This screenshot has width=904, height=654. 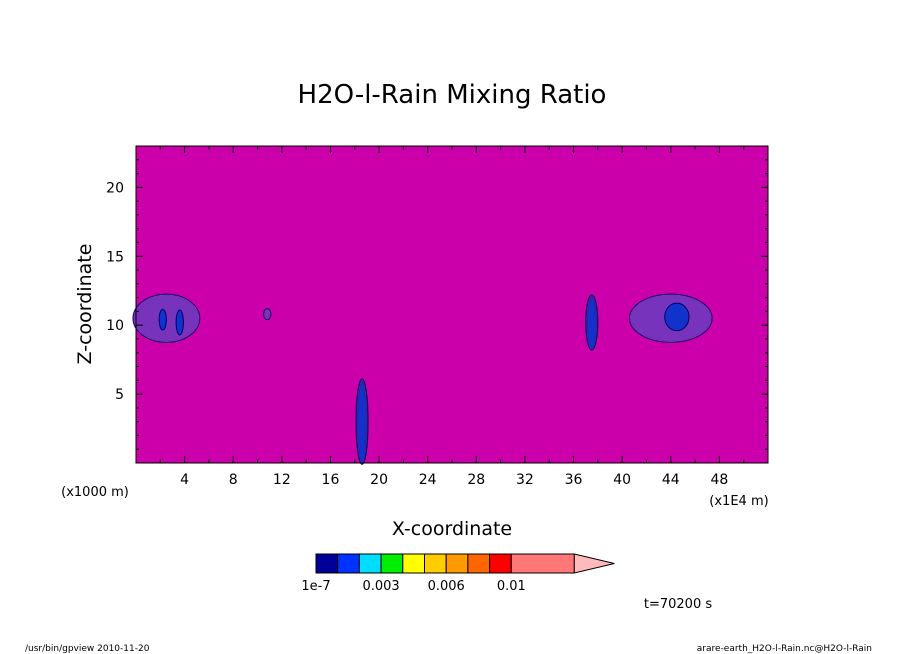 What do you see at coordinates (671, 480) in the screenshot?
I see `x-tick-label-10: 44` at bounding box center [671, 480].